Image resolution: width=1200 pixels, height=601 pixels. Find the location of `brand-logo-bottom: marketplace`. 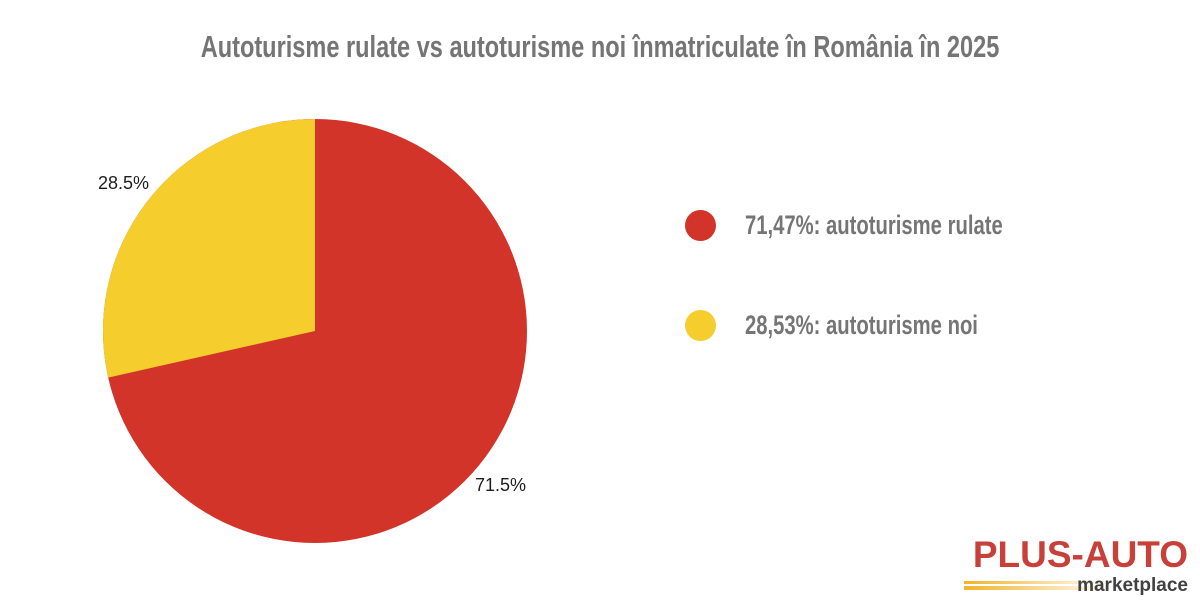

brand-logo-bottom: marketplace is located at coordinates (1076, 585).